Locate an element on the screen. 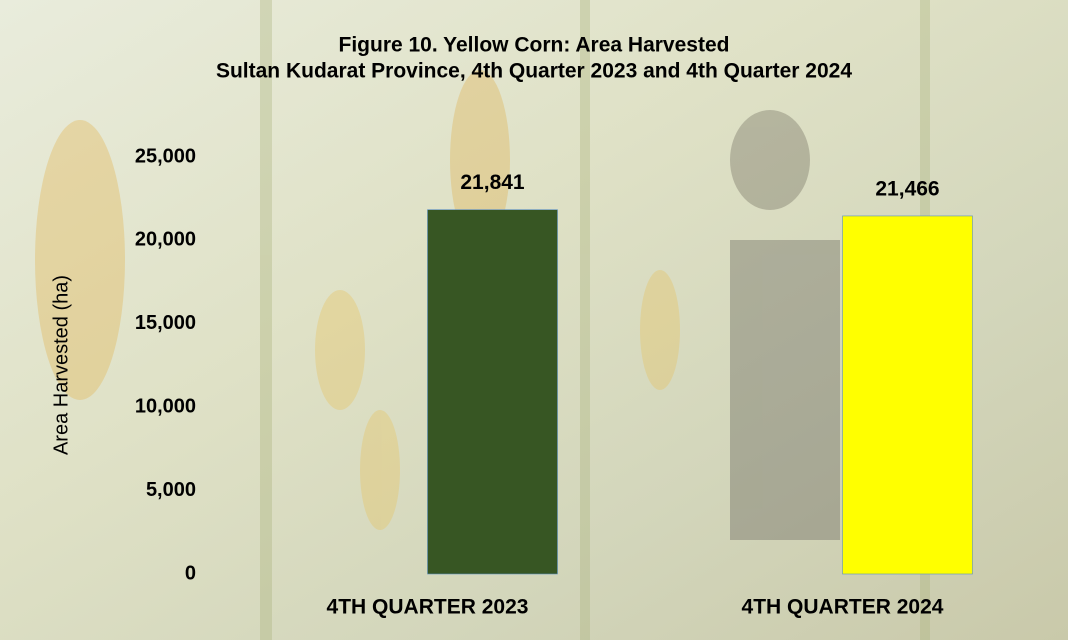 This screenshot has height=640, width=1068. y-tick-label: 5,000 is located at coordinates (171, 490).